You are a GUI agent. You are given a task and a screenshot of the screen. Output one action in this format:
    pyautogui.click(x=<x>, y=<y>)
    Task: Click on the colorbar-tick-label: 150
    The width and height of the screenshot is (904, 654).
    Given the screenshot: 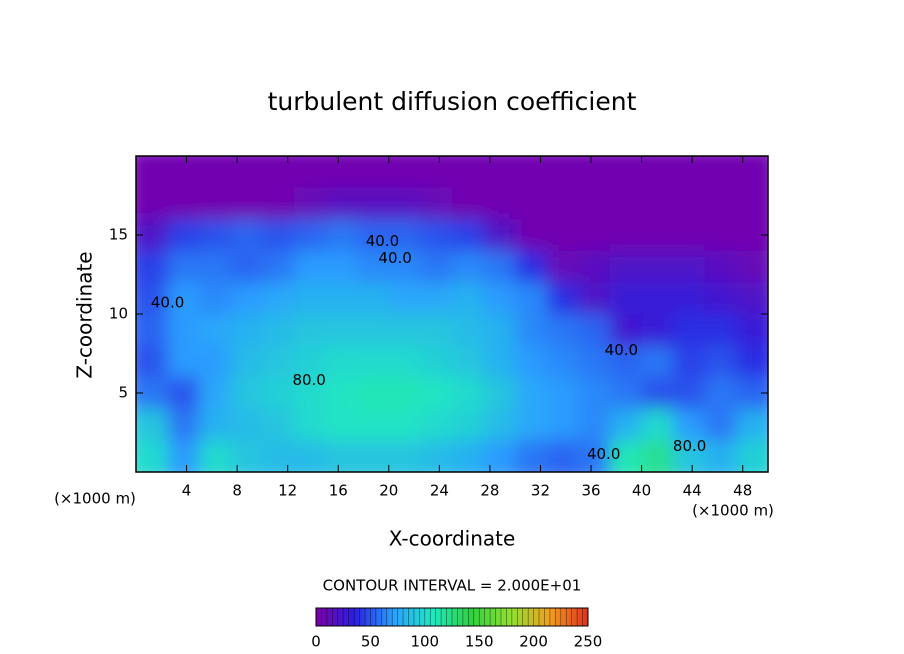 What is the action you would take?
    pyautogui.click(x=479, y=642)
    